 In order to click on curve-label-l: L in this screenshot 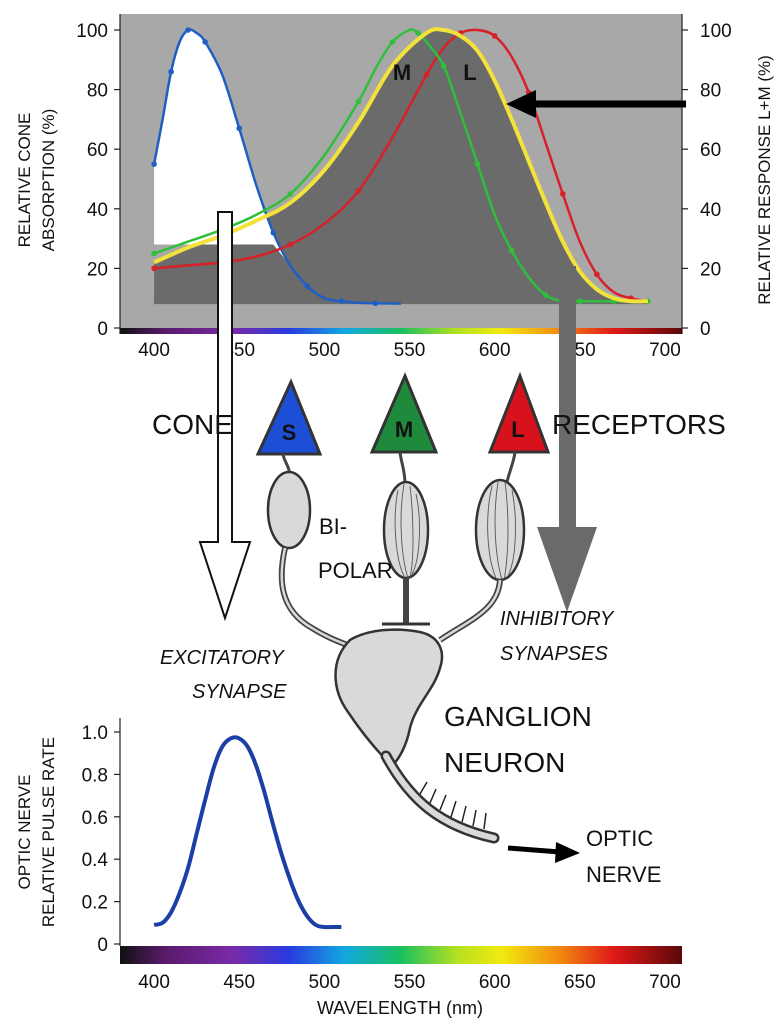, I will do `click(469, 72)`.